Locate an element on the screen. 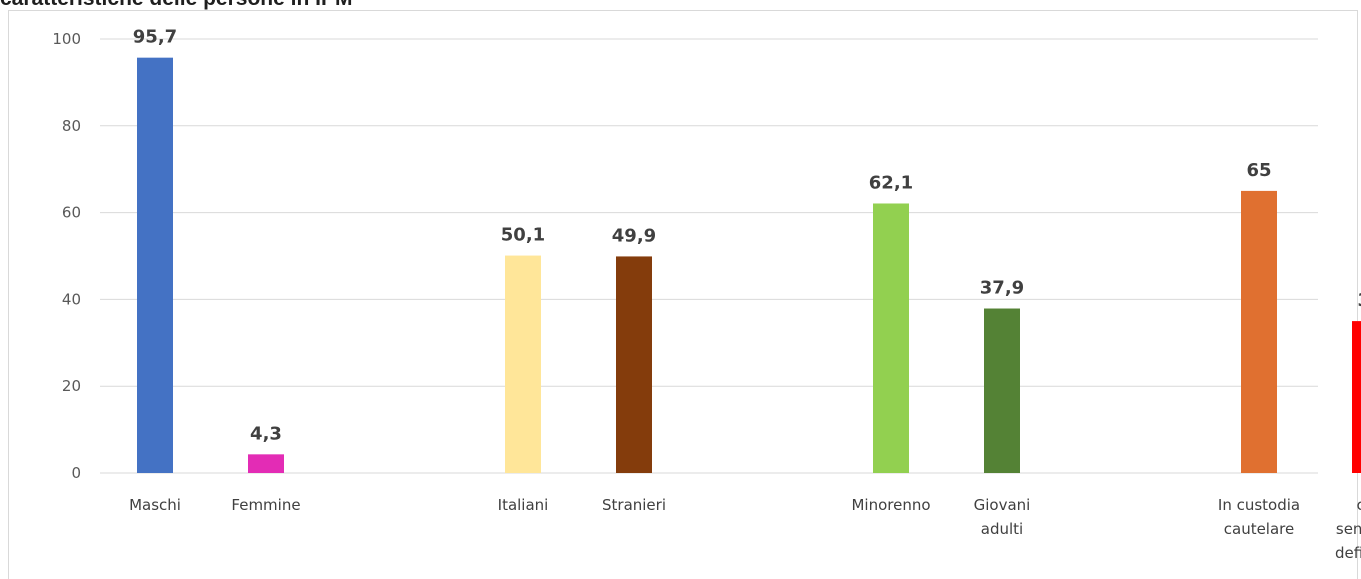  data-label-2: 50,1 is located at coordinates (523, 235).